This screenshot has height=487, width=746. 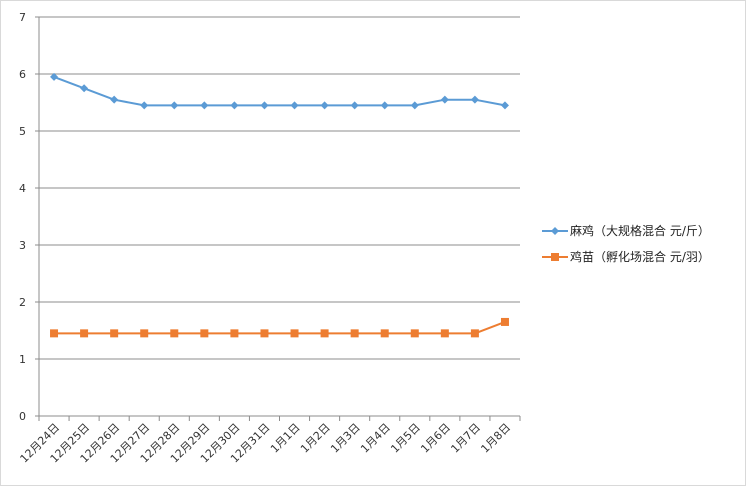 I want to click on y-tick-label: 1, so click(x=22, y=359).